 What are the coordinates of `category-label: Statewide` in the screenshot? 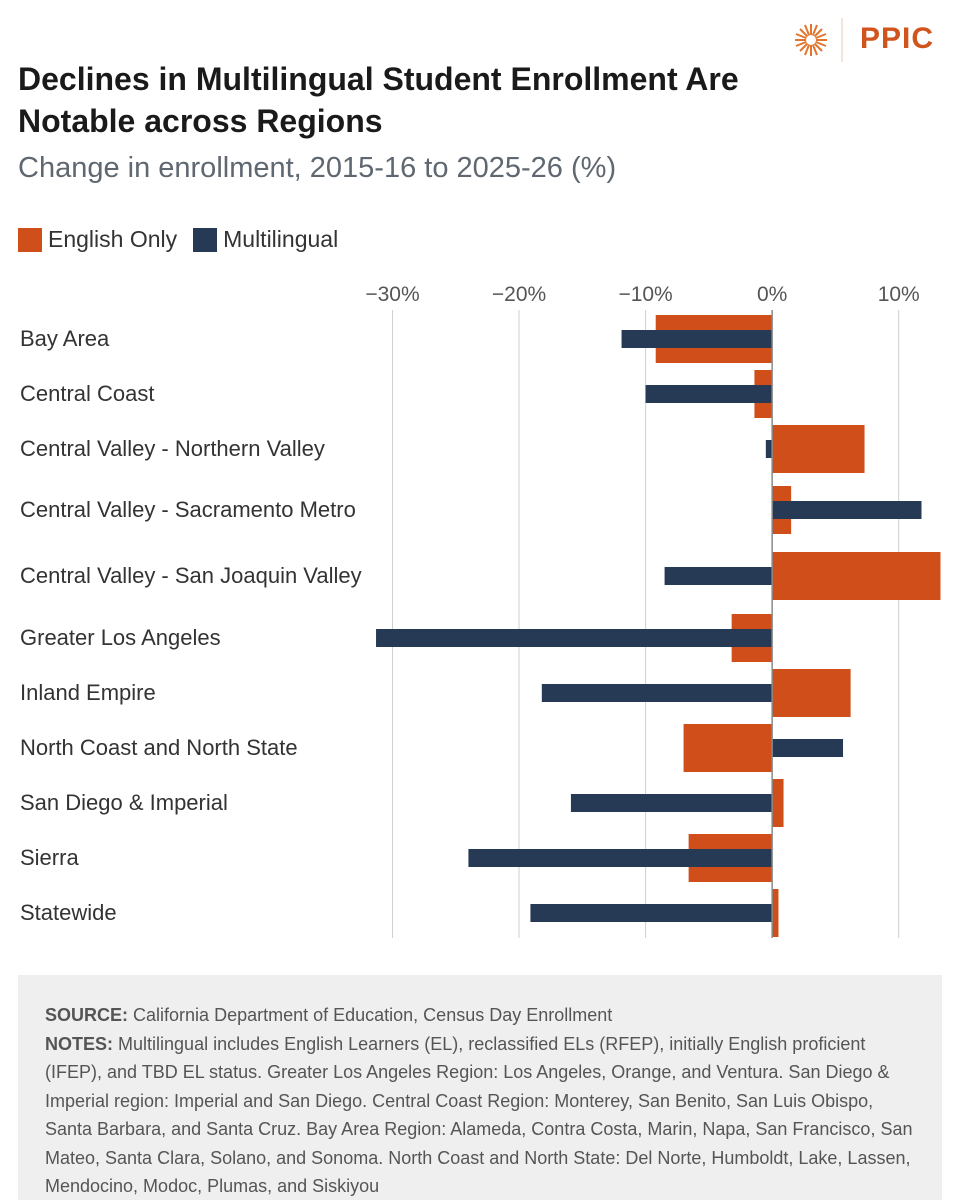 It's located at (68, 912).